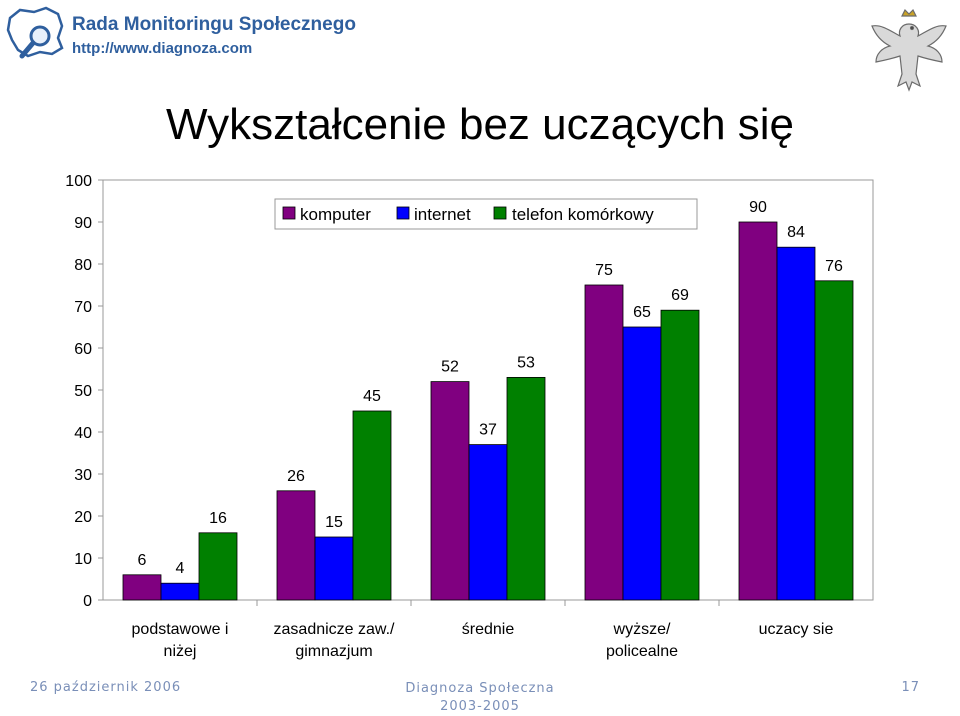 The width and height of the screenshot is (960, 716). What do you see at coordinates (488, 629) in the screenshot?
I see `x-category-label: średnie` at bounding box center [488, 629].